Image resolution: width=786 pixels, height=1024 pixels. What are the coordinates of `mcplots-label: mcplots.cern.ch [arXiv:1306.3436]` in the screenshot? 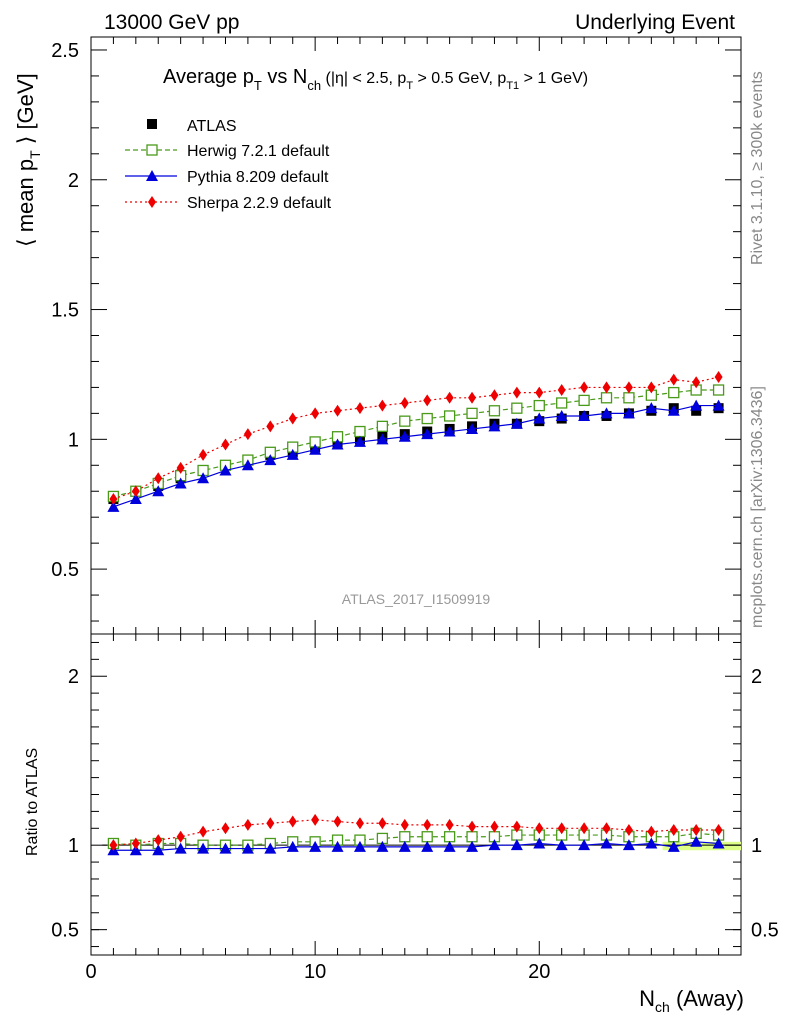 It's located at (757, 507).